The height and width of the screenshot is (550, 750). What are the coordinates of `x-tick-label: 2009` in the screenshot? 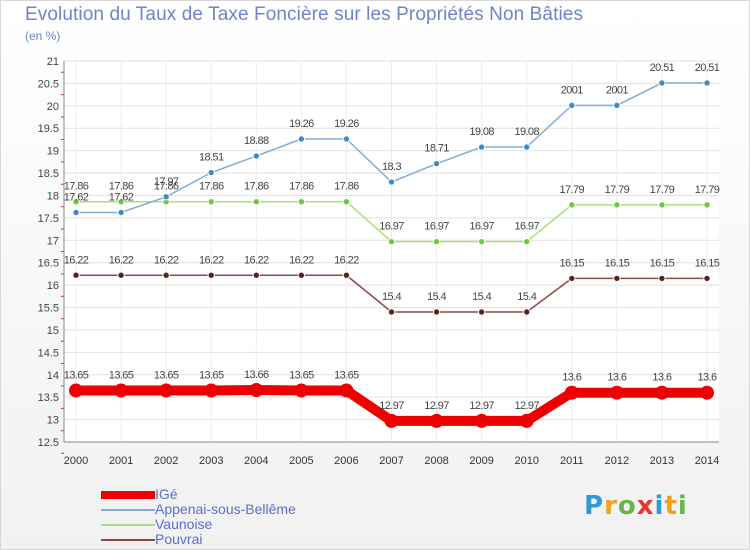 It's located at (481, 461).